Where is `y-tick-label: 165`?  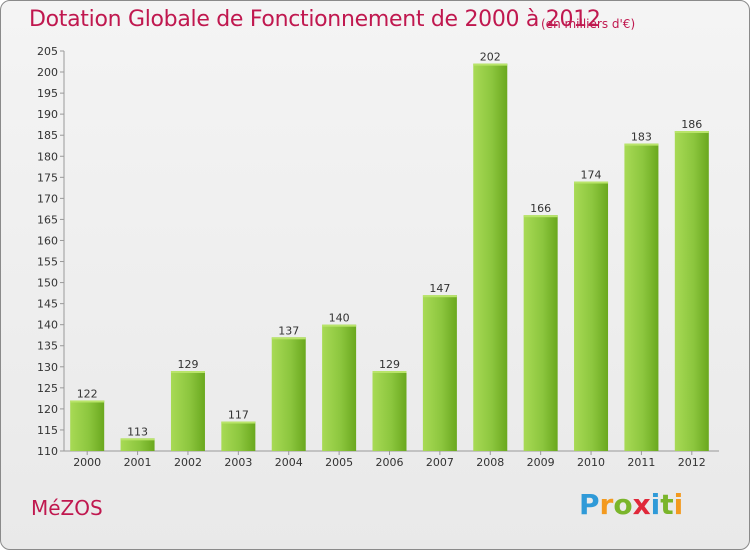
y-tick-label: 165 is located at coordinates (47, 219).